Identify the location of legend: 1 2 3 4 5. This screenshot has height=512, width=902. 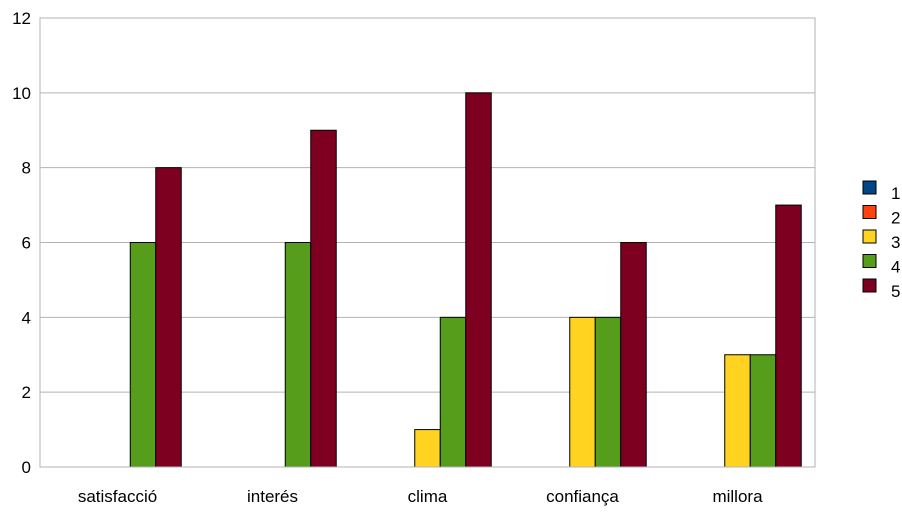
(881, 241).